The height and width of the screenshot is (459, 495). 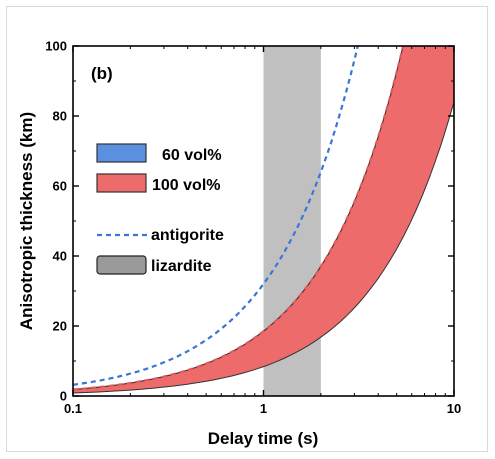 I want to click on x-tick-label: 10, so click(x=454, y=408).